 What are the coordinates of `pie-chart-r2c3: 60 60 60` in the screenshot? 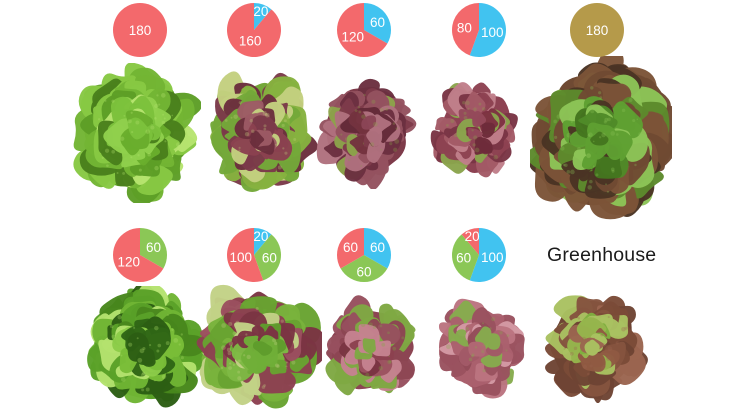 It's located at (364, 255).